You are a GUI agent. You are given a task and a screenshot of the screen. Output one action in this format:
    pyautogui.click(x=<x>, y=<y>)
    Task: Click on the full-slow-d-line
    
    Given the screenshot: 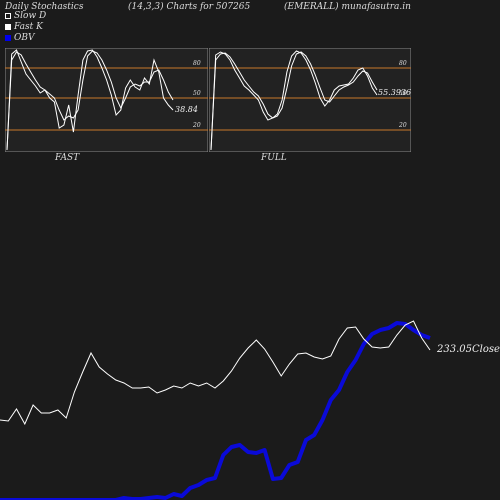 What is the action you would take?
    pyautogui.click(x=294, y=101)
    